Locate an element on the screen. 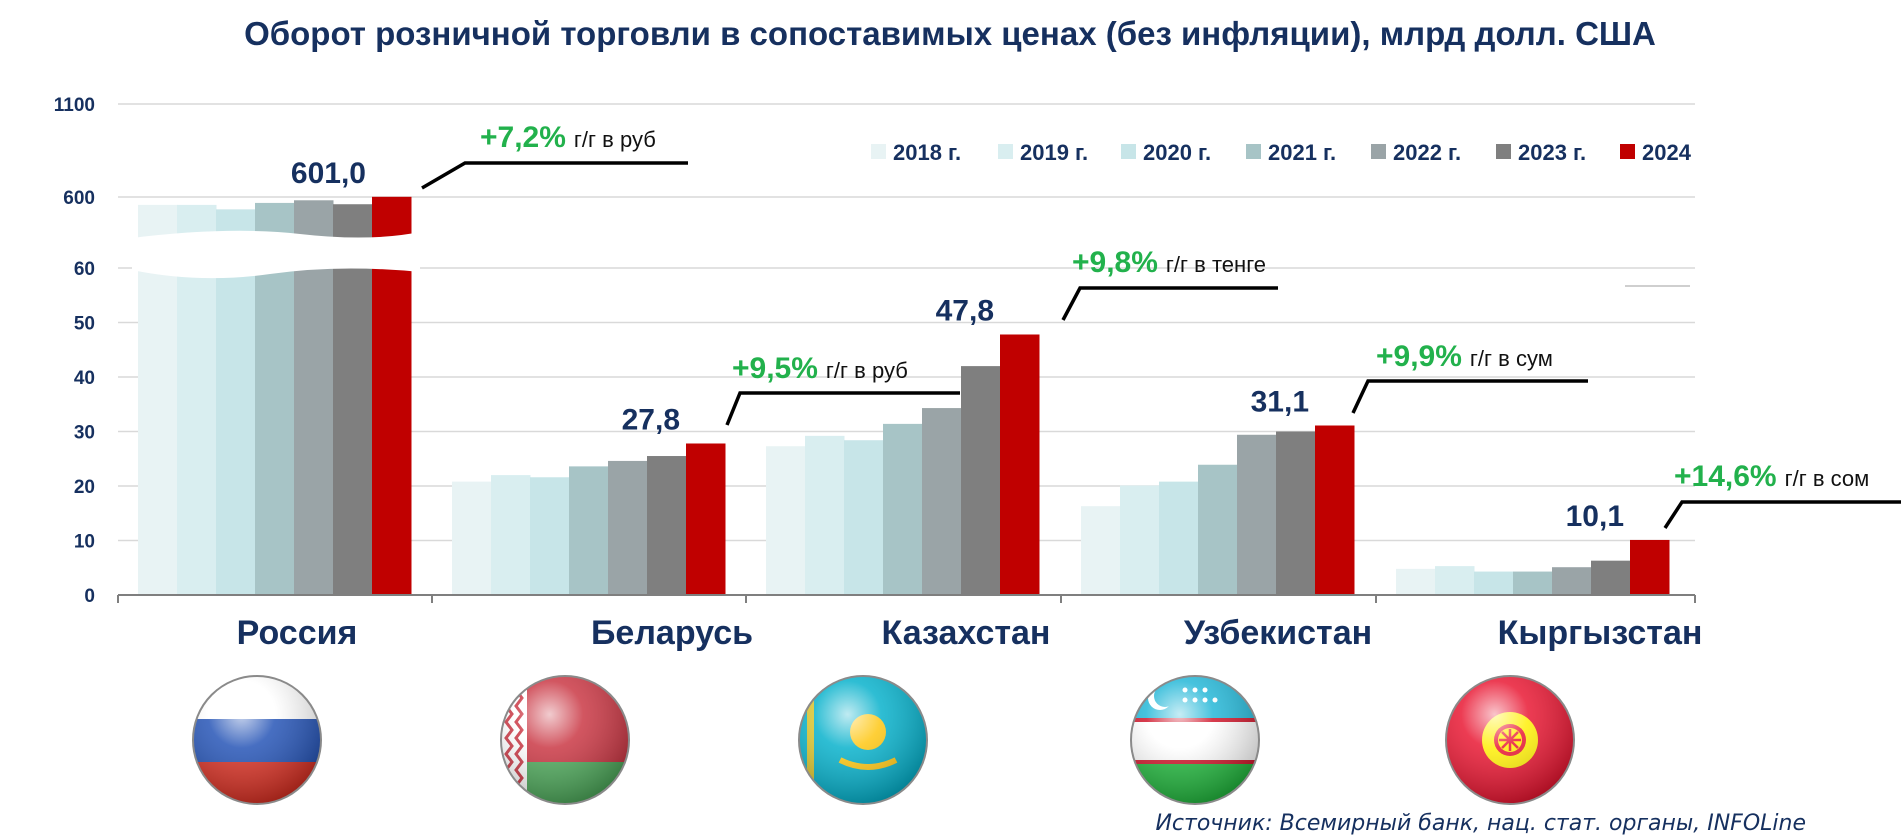 This screenshot has height=835, width=1901. y-axis-ticks: 0 10 20 30 40 50 60 600 1100 is located at coordinates (74, 351).